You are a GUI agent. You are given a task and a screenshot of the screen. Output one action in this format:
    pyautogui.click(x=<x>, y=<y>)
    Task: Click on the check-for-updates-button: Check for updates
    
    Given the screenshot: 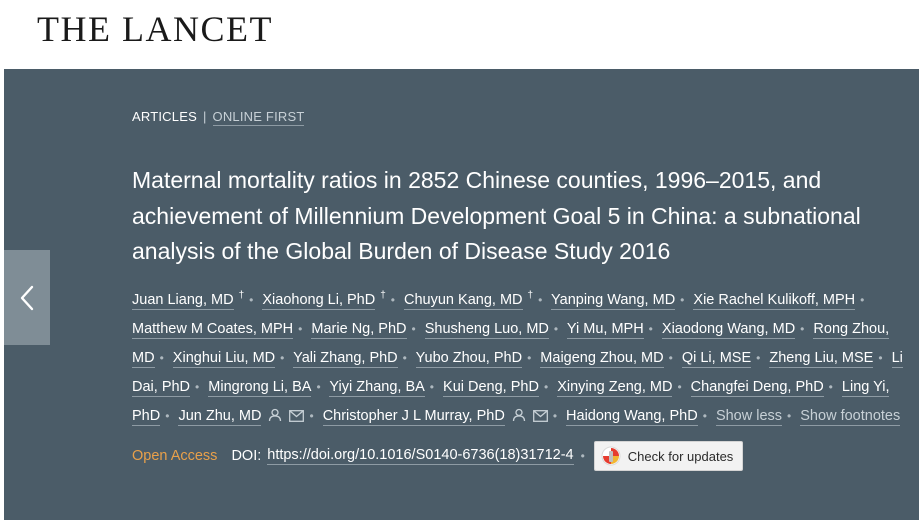 What is the action you would take?
    pyautogui.click(x=668, y=456)
    